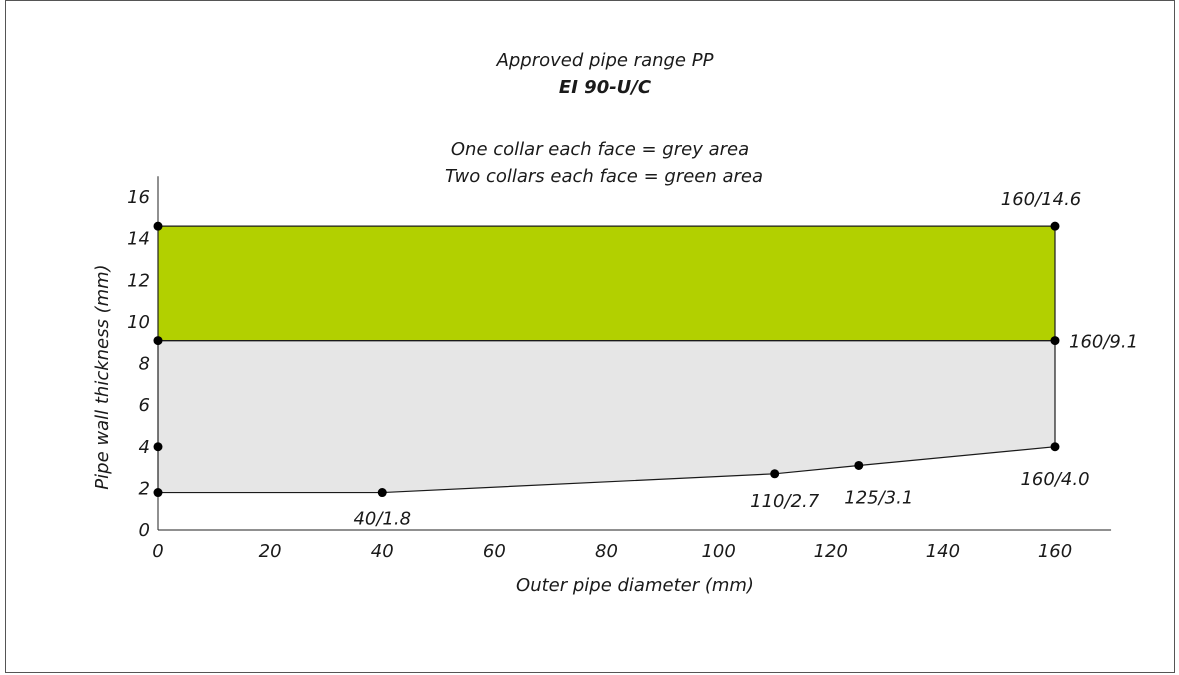 The image size is (1179, 675). I want to click on data-label: 160/4.0, so click(1054, 479).